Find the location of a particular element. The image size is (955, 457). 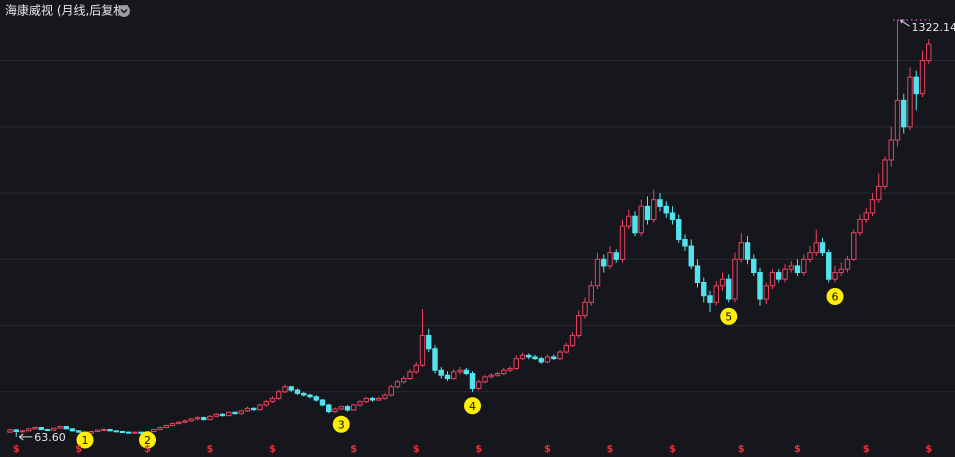

marker-label: 3 is located at coordinates (341, 424).